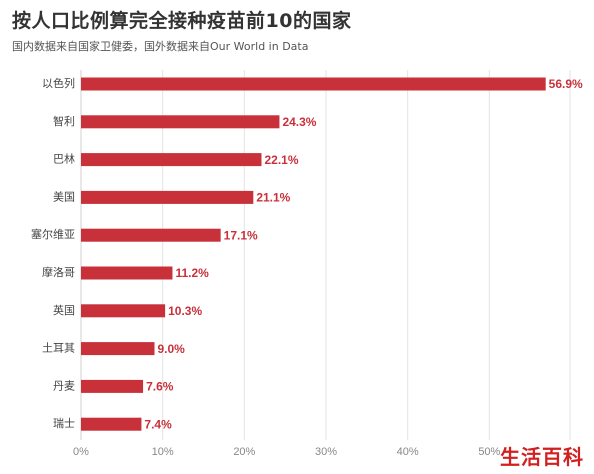 This screenshot has height=474, width=594. Describe the element at coordinates (58, 83) in the screenshot. I see `category-label: 以色列` at that location.